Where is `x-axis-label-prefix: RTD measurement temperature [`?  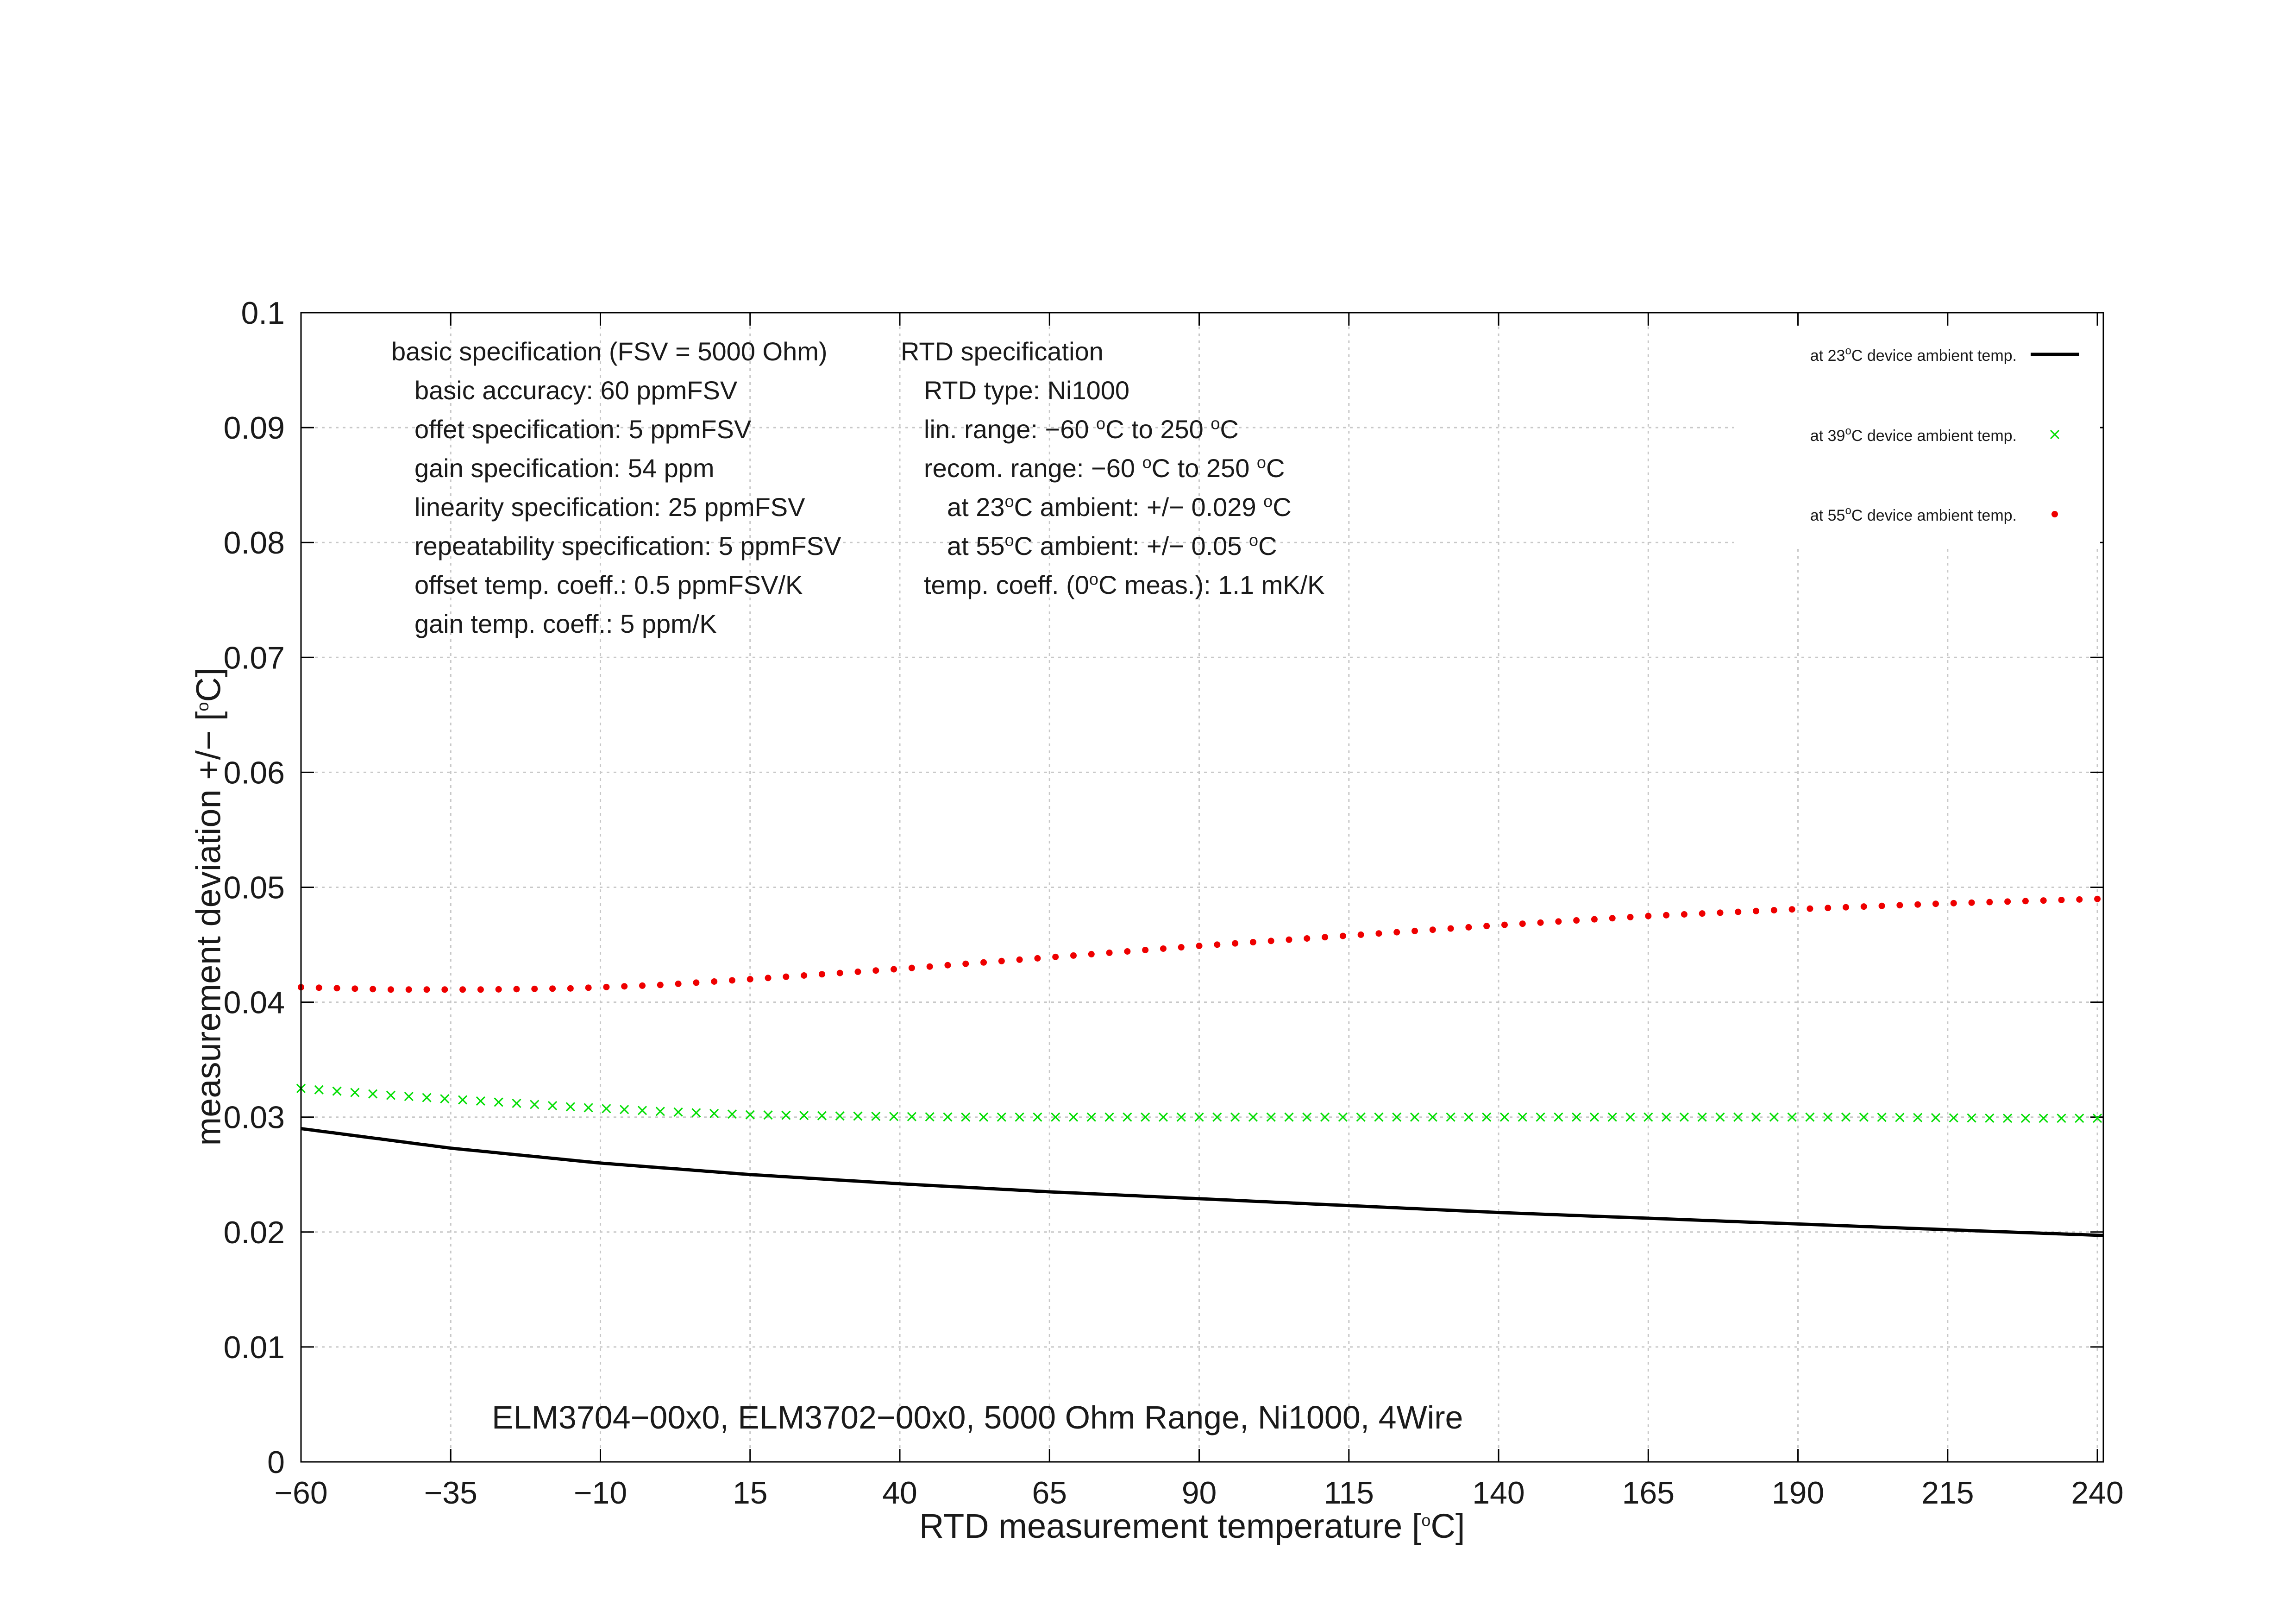
x-axis-label-prefix: RTD measurement temperature [ is located at coordinates (1170, 1526).